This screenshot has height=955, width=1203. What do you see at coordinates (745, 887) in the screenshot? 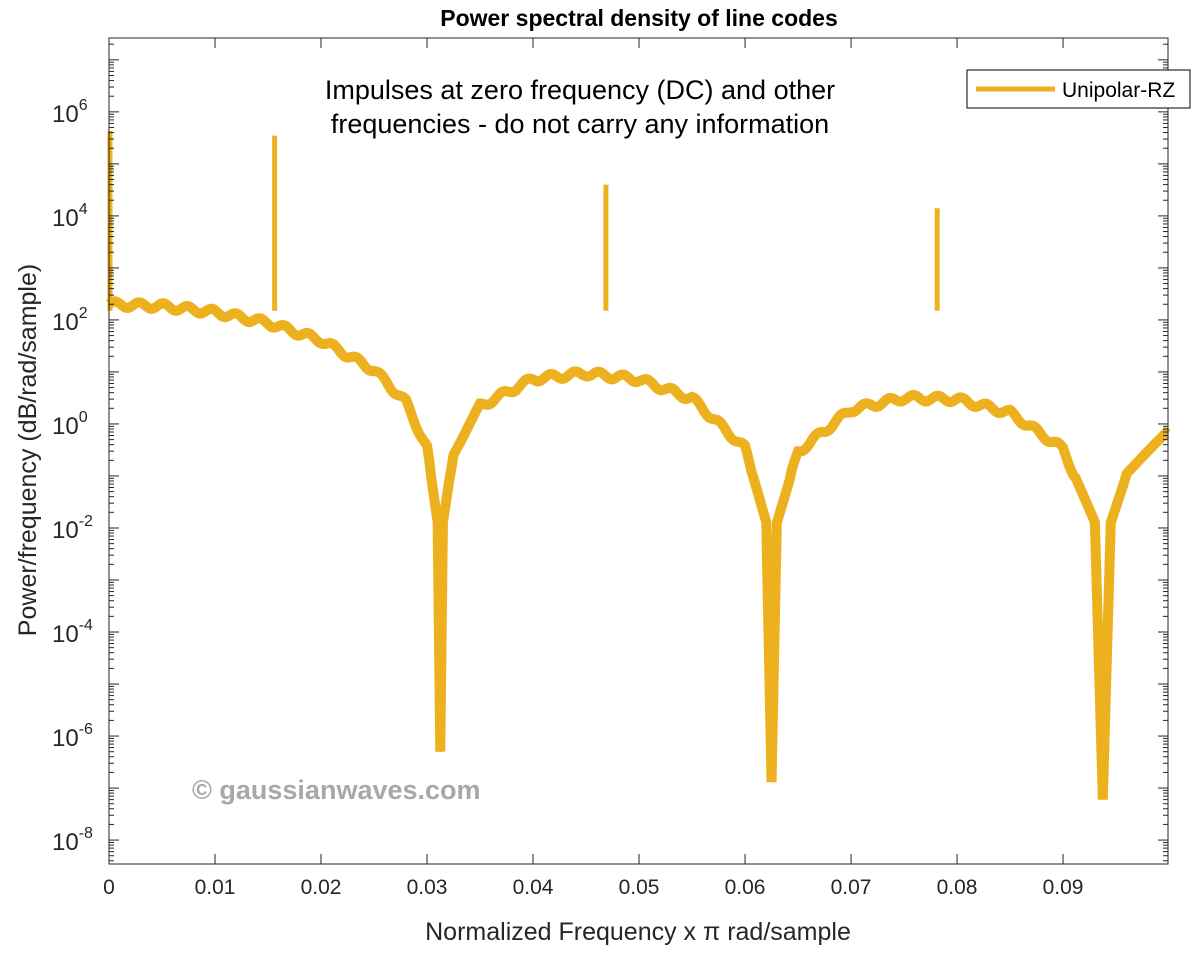
I see `x-tick-label: 0.06` at bounding box center [745, 887].